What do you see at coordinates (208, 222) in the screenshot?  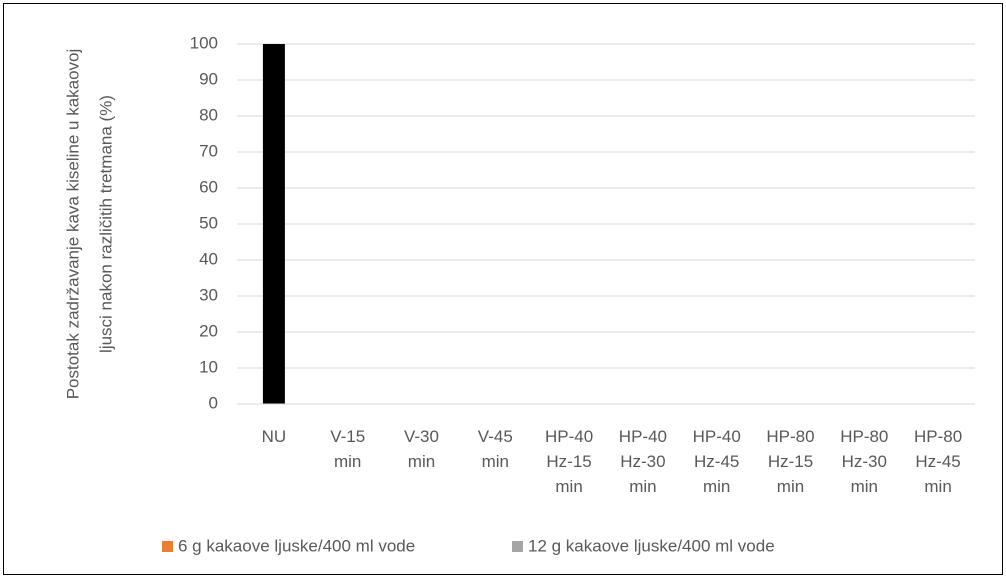 I see `y-tick-label: 50` at bounding box center [208, 222].